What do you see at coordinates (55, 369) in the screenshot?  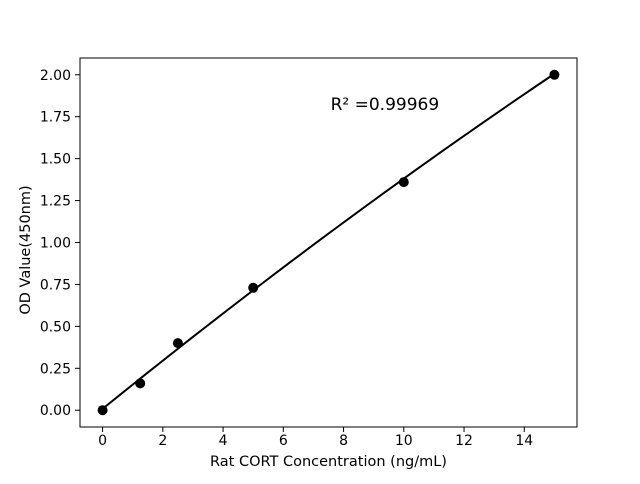 I see `y-tick-label: 0.25` at bounding box center [55, 369].